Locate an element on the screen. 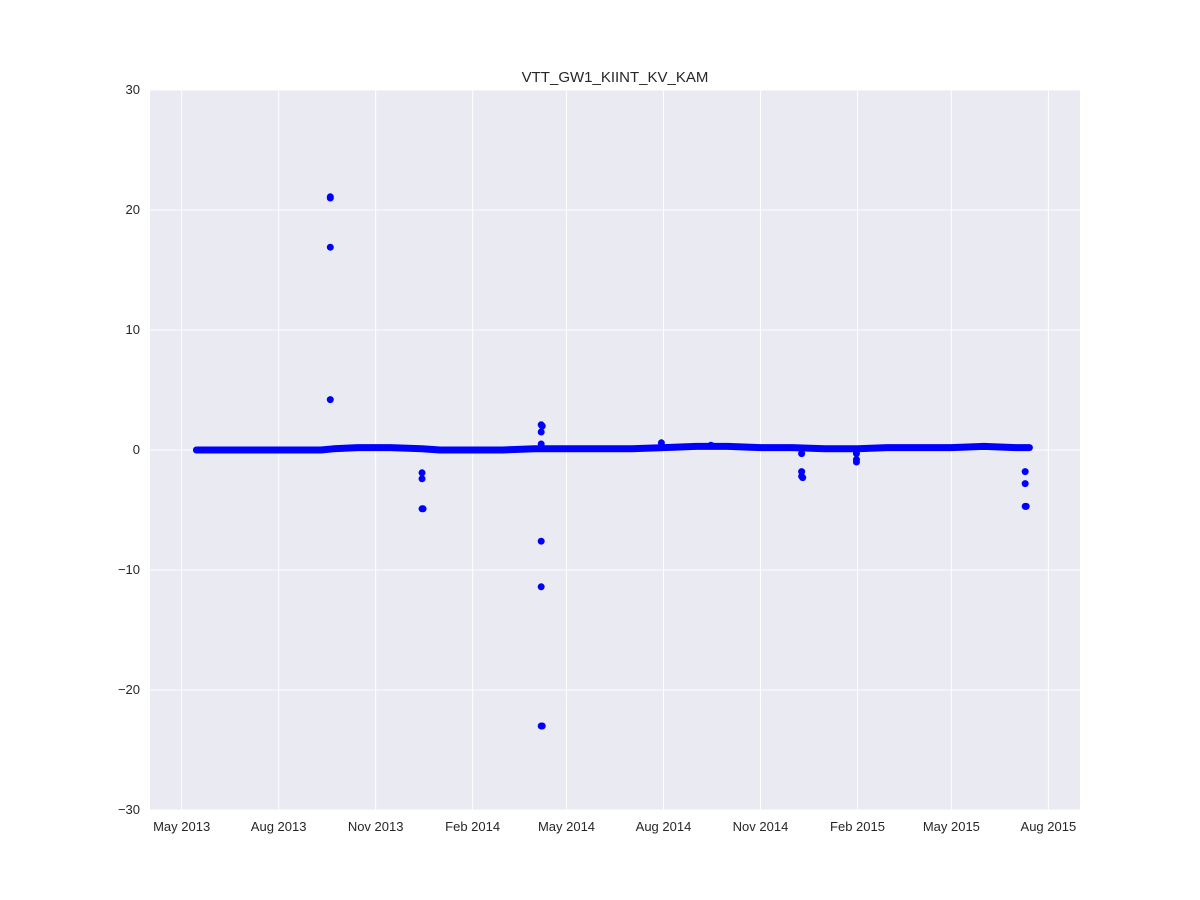 This screenshot has height=900, width=1200. x-tick-label: May 2013 is located at coordinates (181, 826).